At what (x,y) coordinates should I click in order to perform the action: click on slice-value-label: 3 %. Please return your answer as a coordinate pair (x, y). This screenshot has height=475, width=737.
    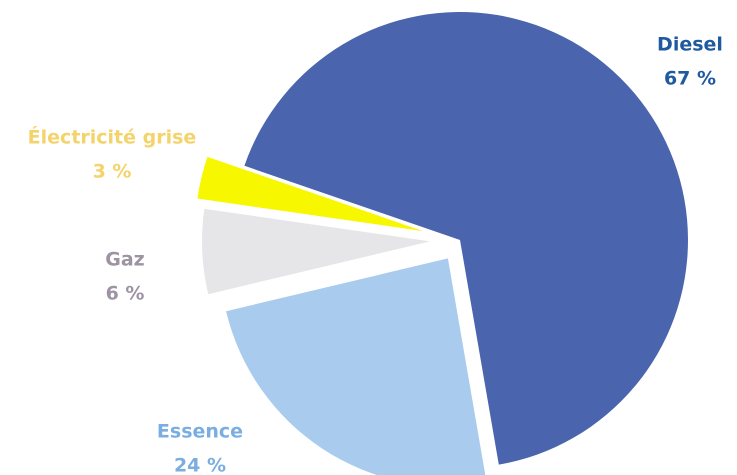
    Looking at the image, I should click on (112, 172).